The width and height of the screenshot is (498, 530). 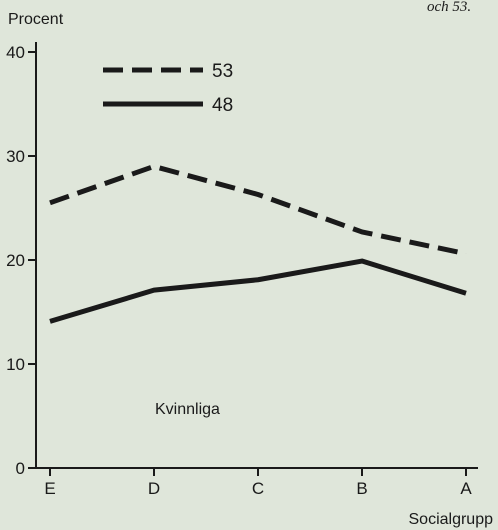 What do you see at coordinates (222, 105) in the screenshot?
I see `legend-label: 48` at bounding box center [222, 105].